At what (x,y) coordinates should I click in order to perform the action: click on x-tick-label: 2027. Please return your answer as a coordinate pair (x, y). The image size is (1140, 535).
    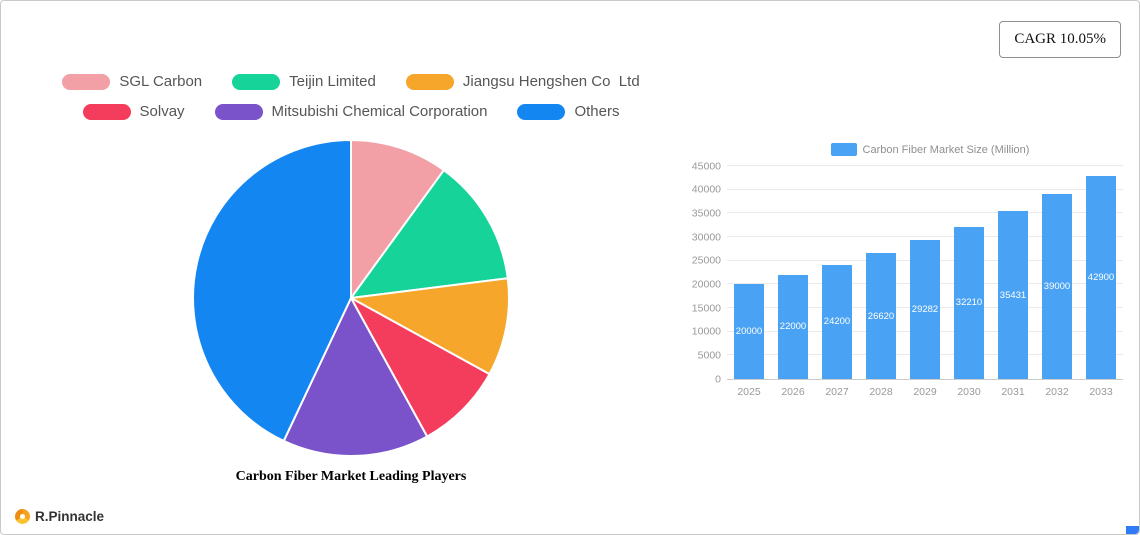
    Looking at the image, I should click on (837, 392).